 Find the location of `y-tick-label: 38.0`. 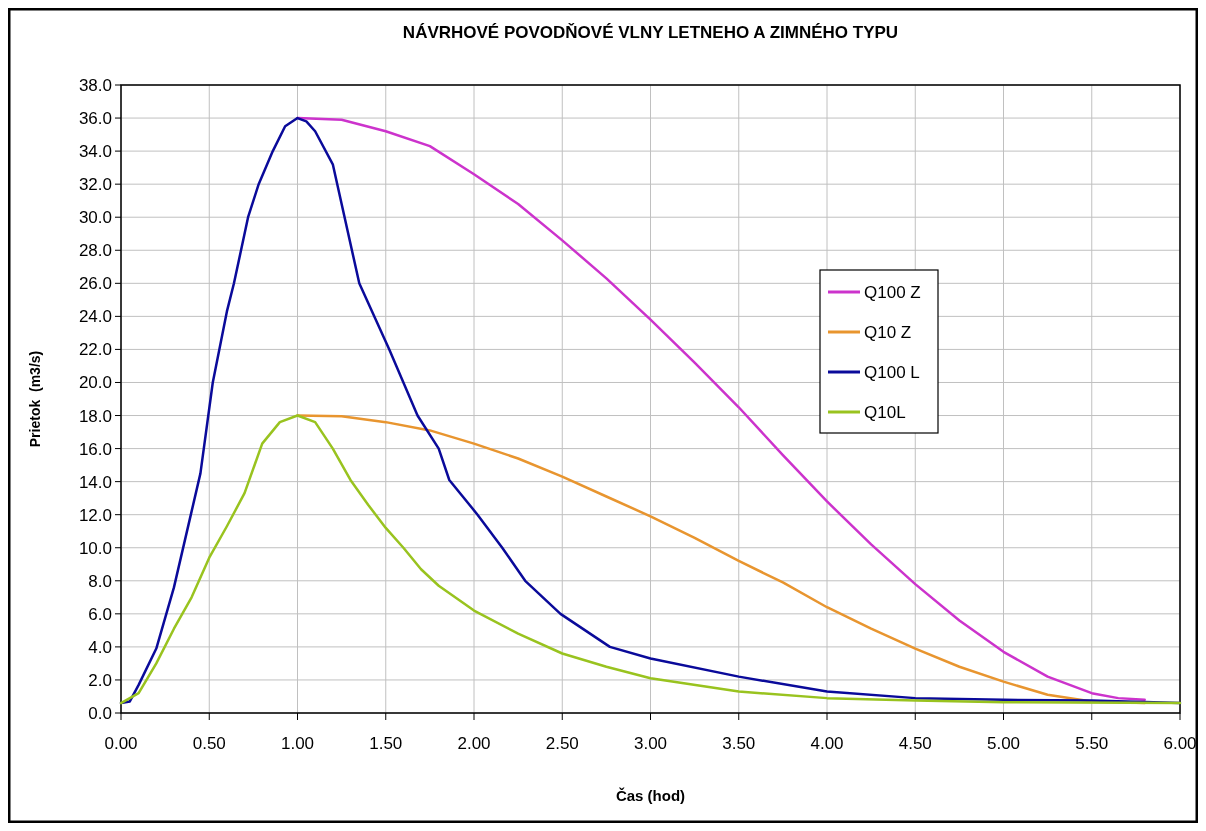

y-tick-label: 38.0 is located at coordinates (95, 85).